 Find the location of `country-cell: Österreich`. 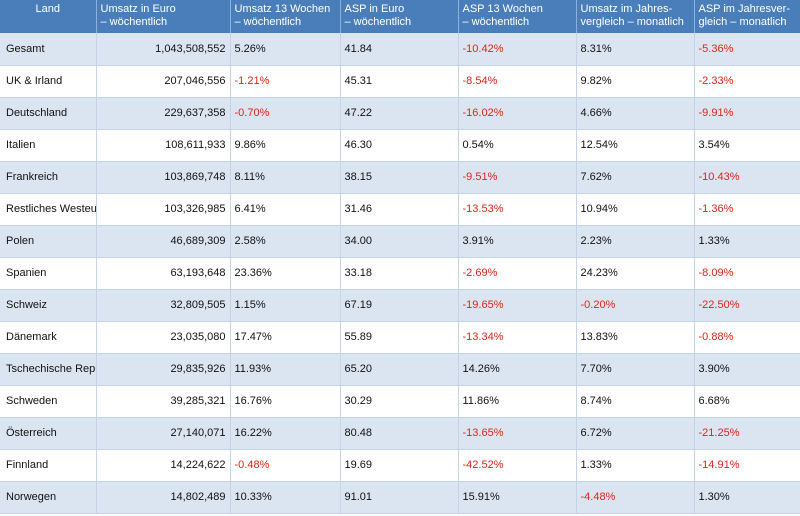

country-cell: Österreich is located at coordinates (48, 433).